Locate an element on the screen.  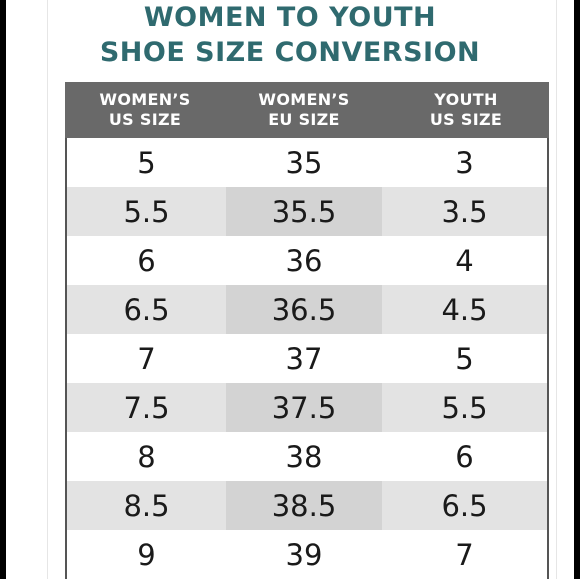
table-row: 7.5 37.5 5.5 is located at coordinates (307, 407).